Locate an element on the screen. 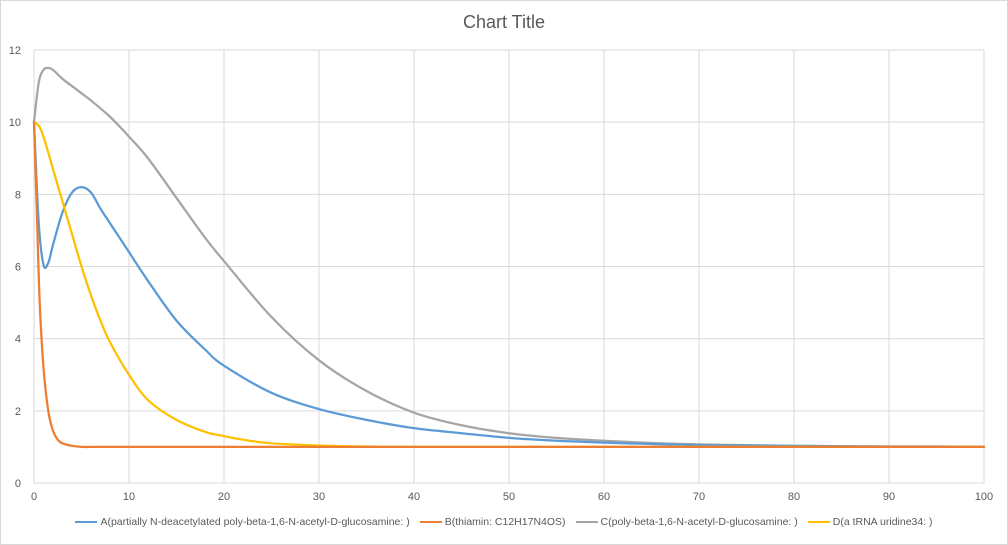 This screenshot has width=1008, height=545. y-tick-label: 4 is located at coordinates (18, 340).